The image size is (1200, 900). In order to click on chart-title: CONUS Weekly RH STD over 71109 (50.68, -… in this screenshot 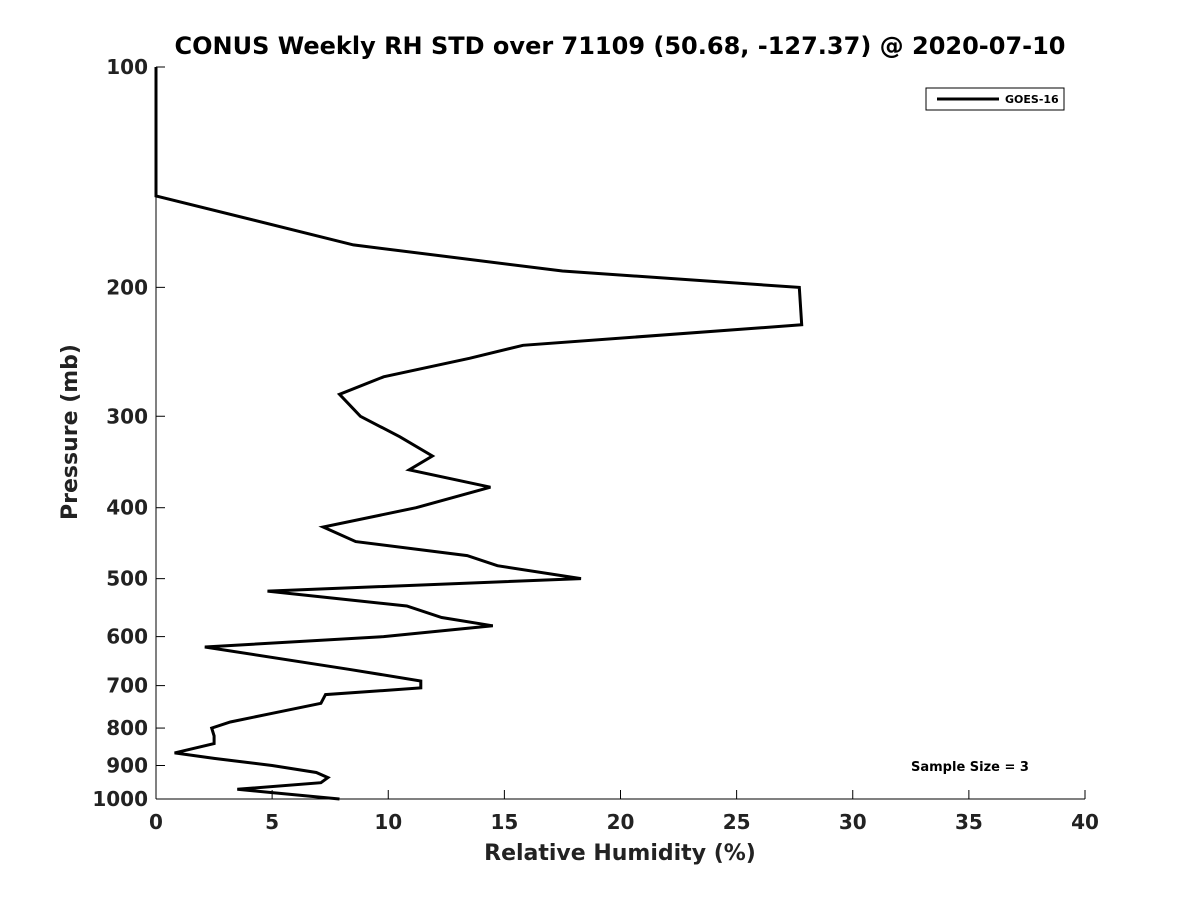, I will do `click(619, 46)`.